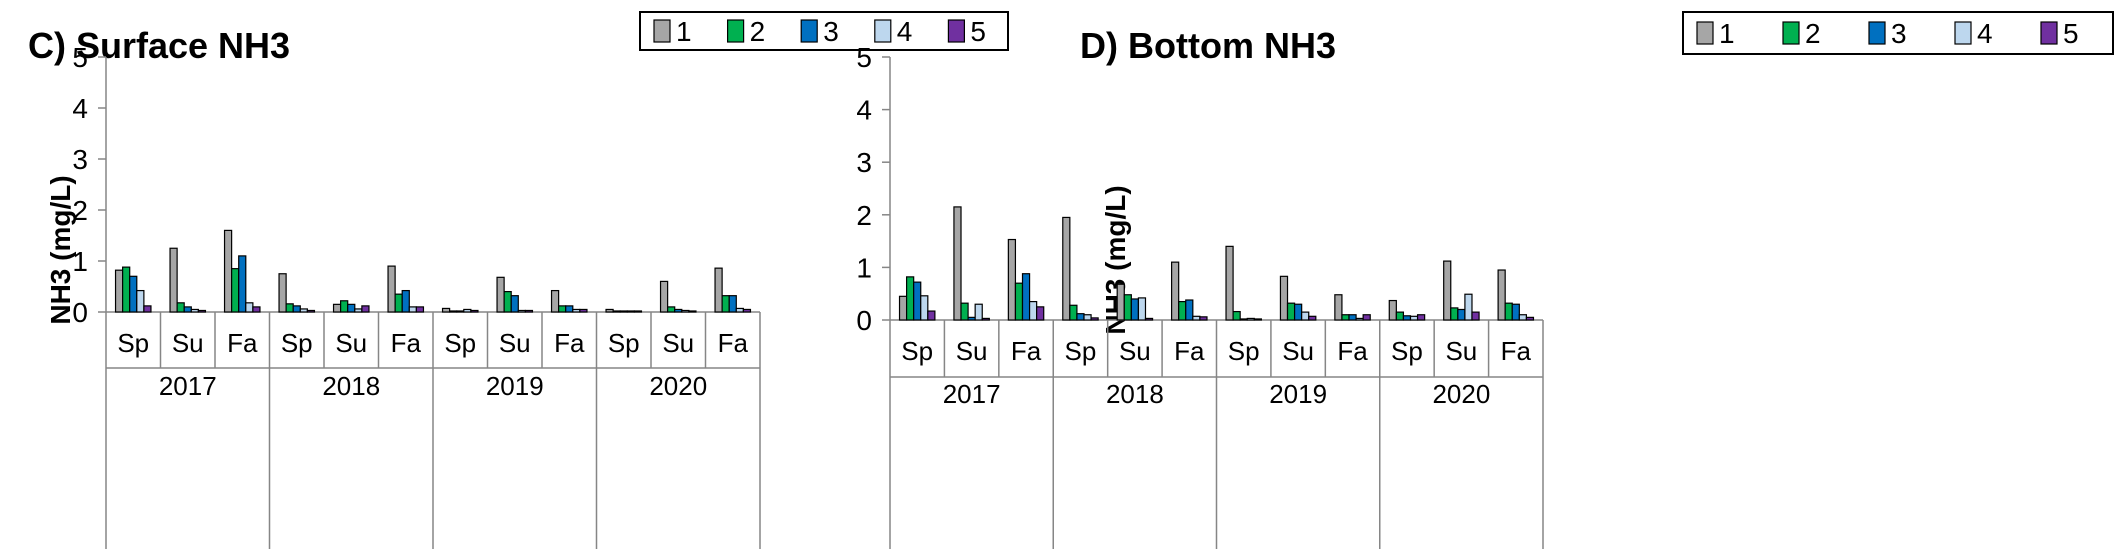 Image resolution: width=2119 pixels, height=549 pixels. Describe the element at coordinates (1813, 33) in the screenshot. I see `legend-label: 2` at that location.